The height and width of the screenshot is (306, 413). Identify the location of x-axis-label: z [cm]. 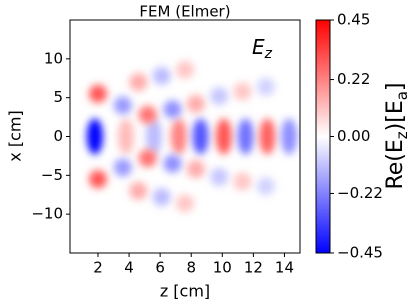
(185, 291).